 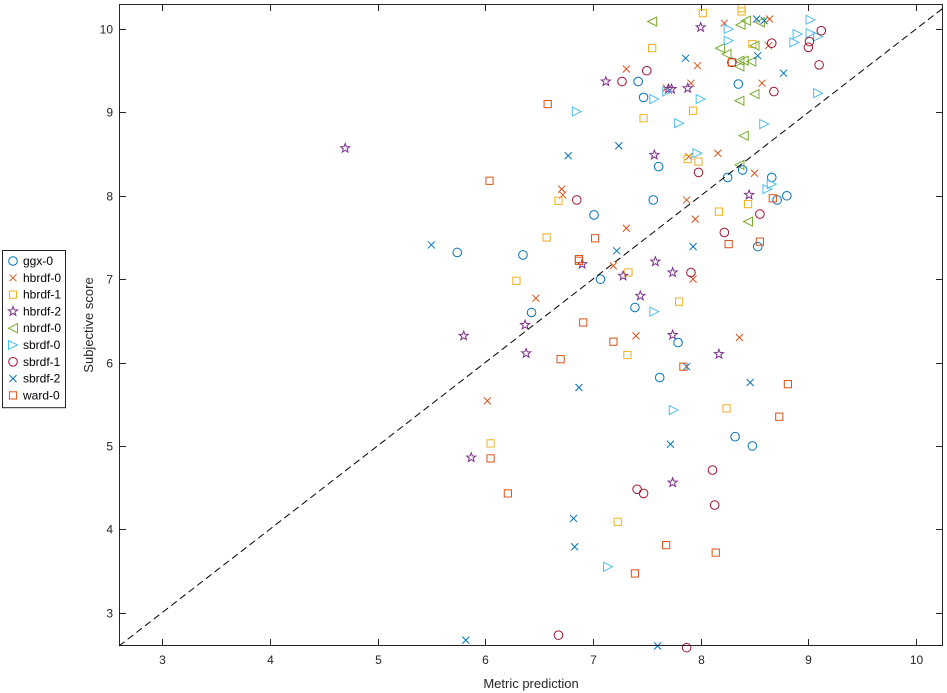 What do you see at coordinates (107, 30) in the screenshot?
I see `y-tick-label: 10` at bounding box center [107, 30].